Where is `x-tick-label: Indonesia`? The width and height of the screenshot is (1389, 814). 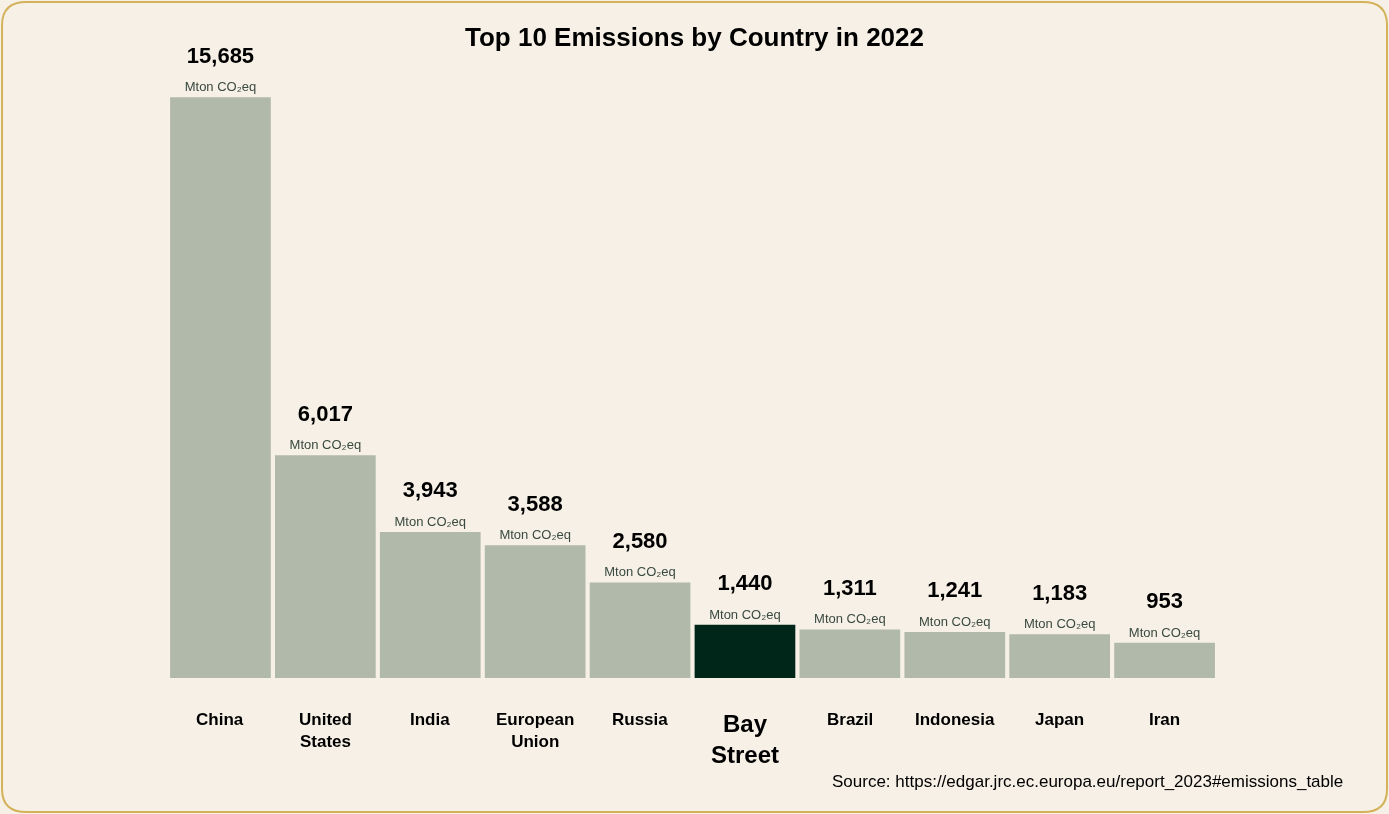
x-tick-label: Indonesia is located at coordinates (955, 719).